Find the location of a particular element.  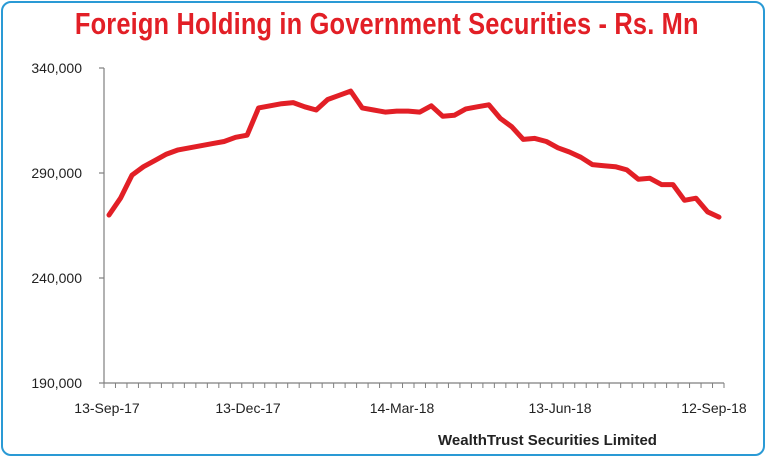

y-tick-label: 190,000 is located at coordinates (56, 383).